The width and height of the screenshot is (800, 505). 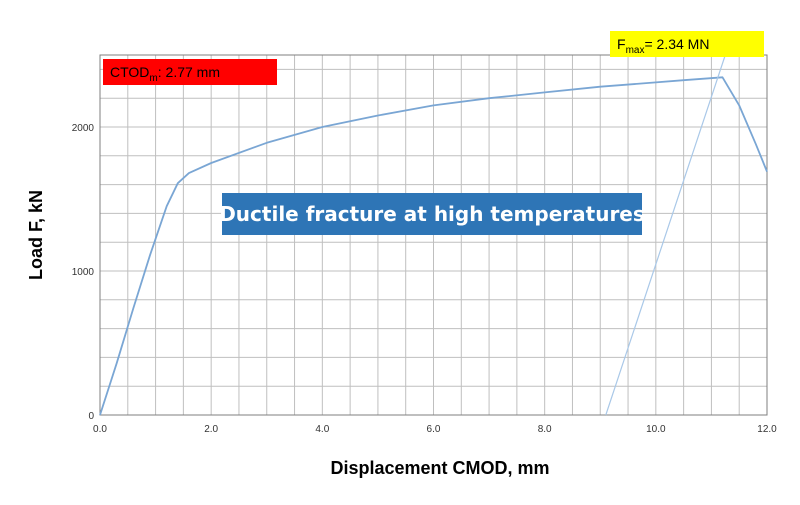 What do you see at coordinates (83, 272) in the screenshot?
I see `y-tick-label: 1000` at bounding box center [83, 272].